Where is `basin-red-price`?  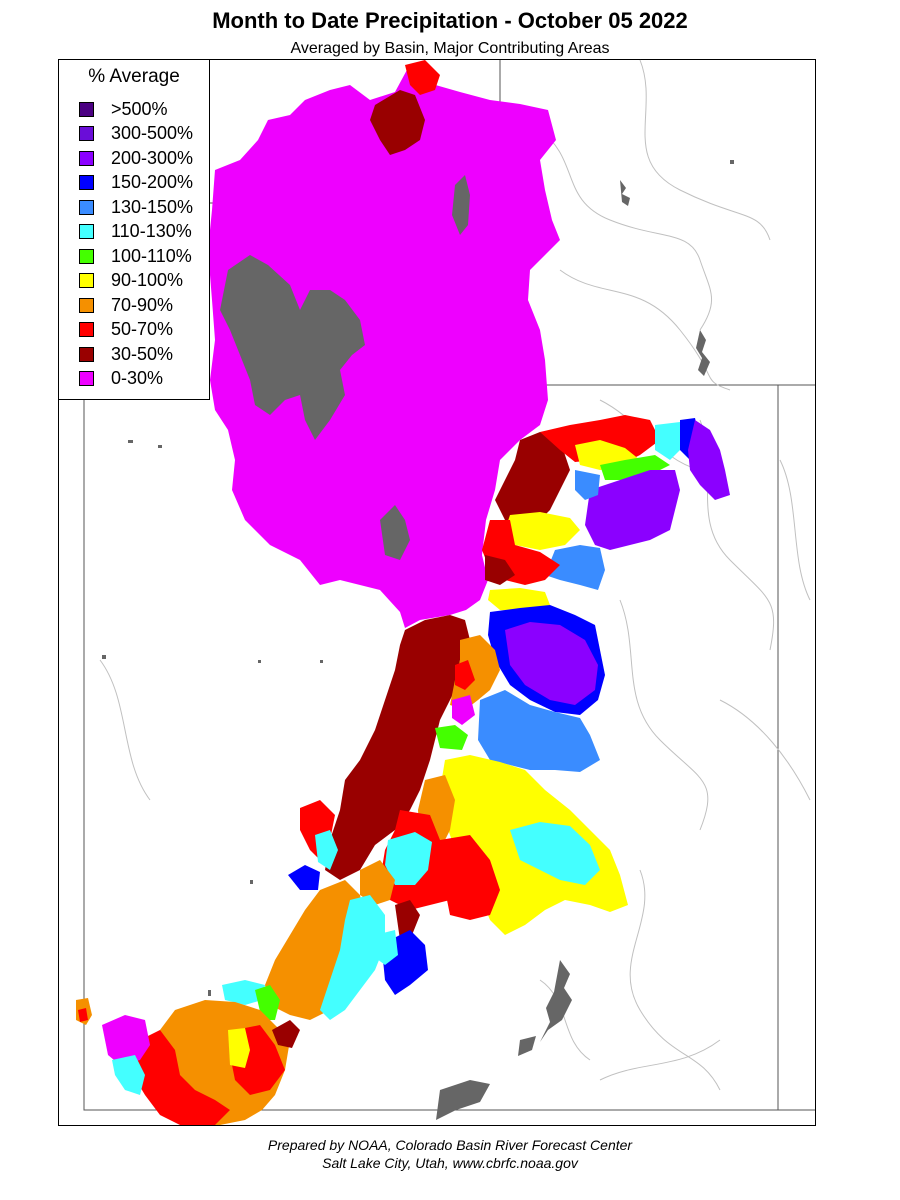
basin-red-price is located at coordinates (465, 675).